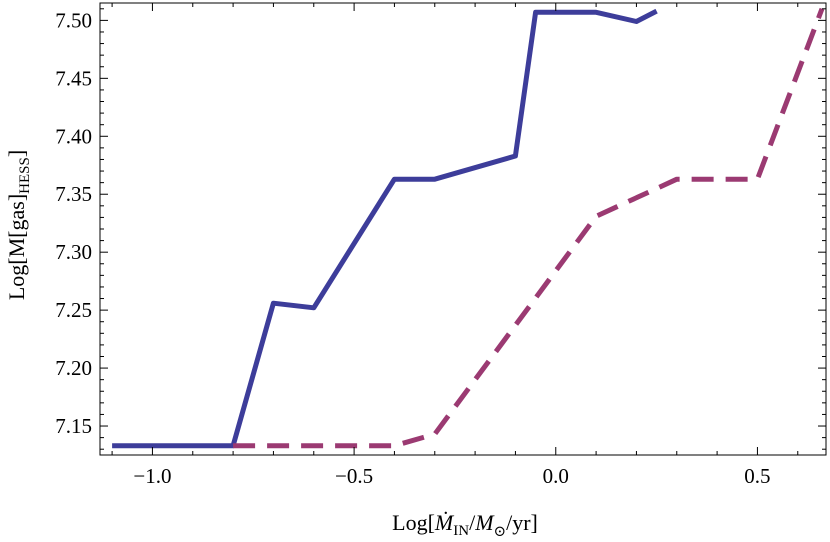 The image size is (830, 542). What do you see at coordinates (73, 426) in the screenshot?
I see `y-tick-label: 7.15` at bounding box center [73, 426].